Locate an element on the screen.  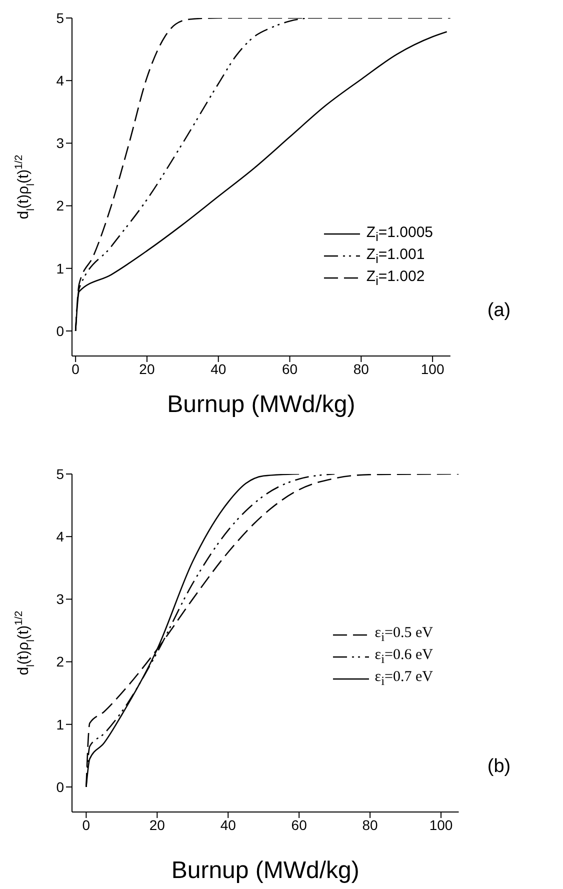
legend-label: Z$_{i}$=1.002 is located at coordinates (395, 278).